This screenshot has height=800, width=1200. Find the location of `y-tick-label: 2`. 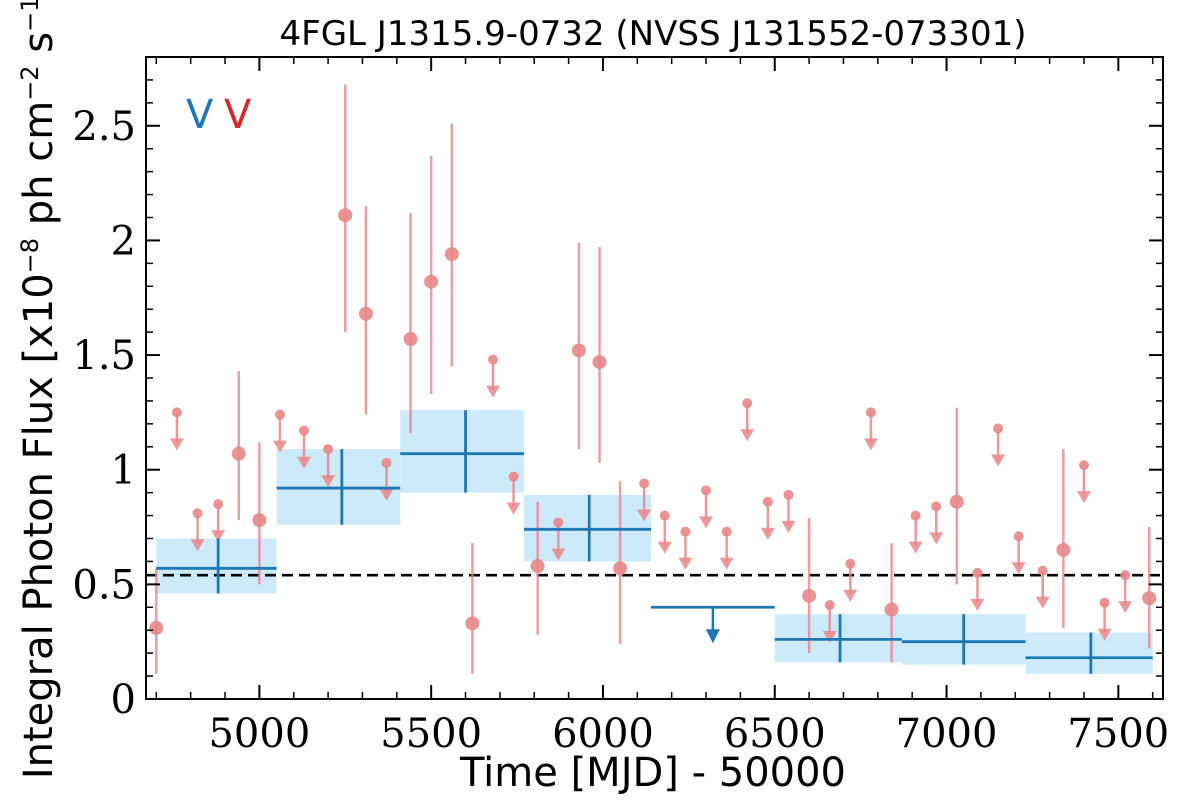

y-tick-label: 2 is located at coordinates (123, 241).